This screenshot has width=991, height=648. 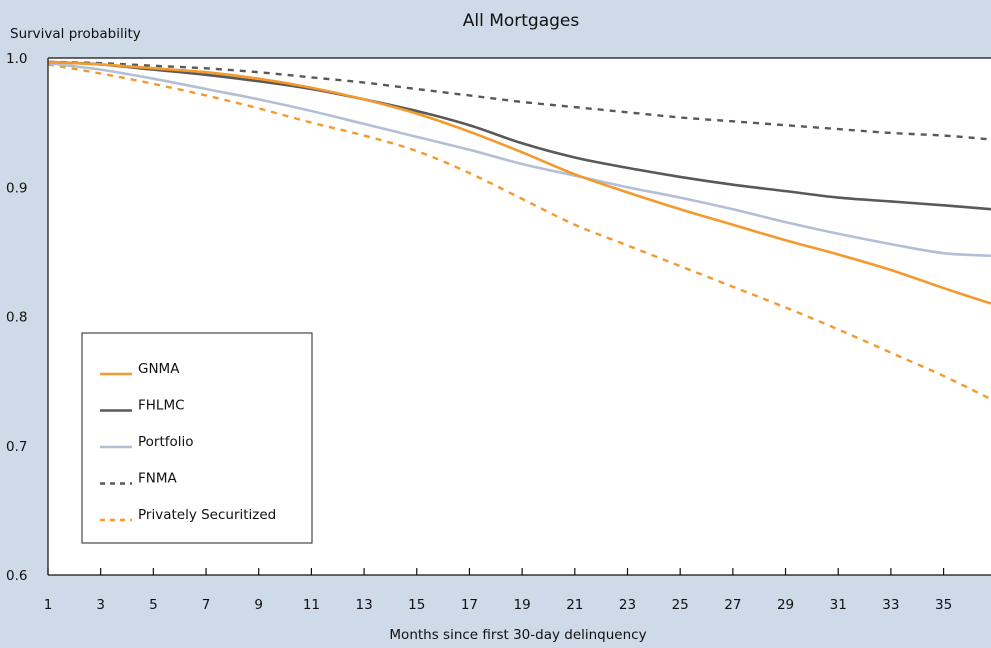 I want to click on x-tick-label: 23, so click(x=627, y=605).